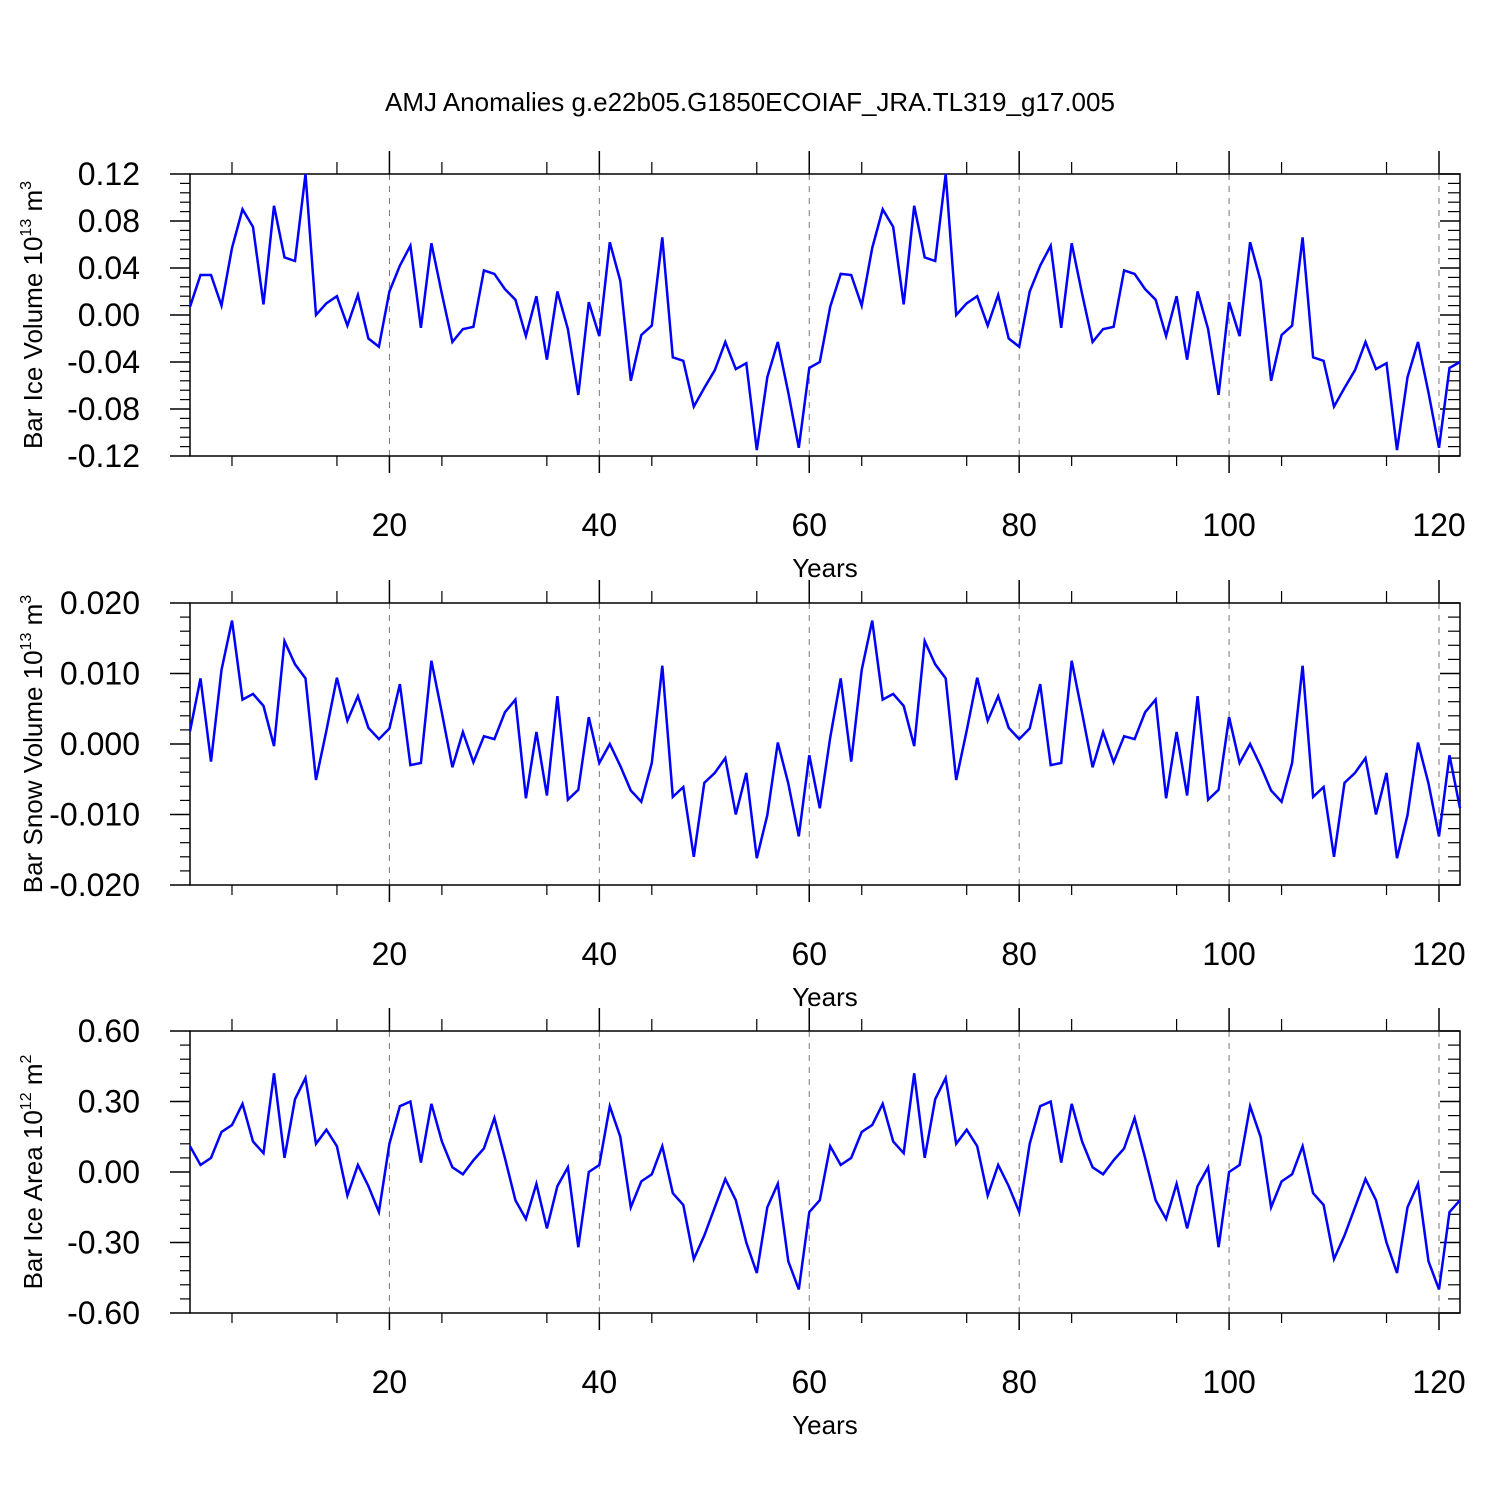  Describe the element at coordinates (109, 174) in the screenshot. I see `y-tick-label: 0.12` at that location.